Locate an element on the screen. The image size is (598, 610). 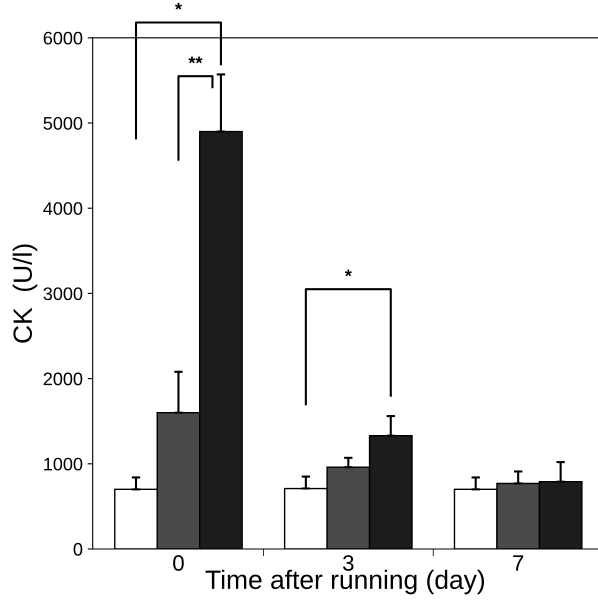
annotation: ** is located at coordinates (195, 60).